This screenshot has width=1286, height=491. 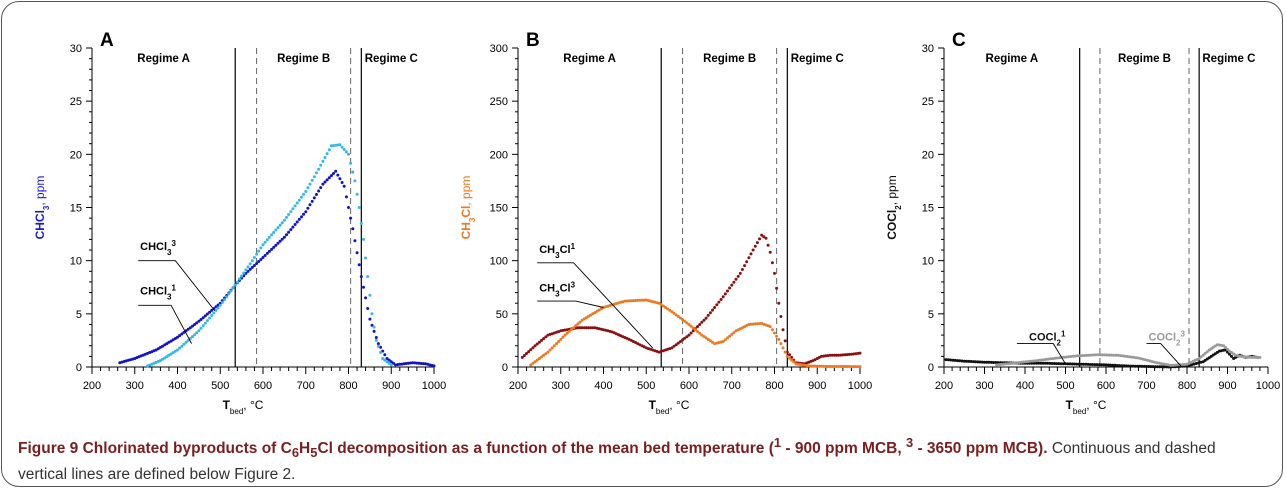 I want to click on y-axis-label: CHCl3, ppm, so click(x=42, y=208).